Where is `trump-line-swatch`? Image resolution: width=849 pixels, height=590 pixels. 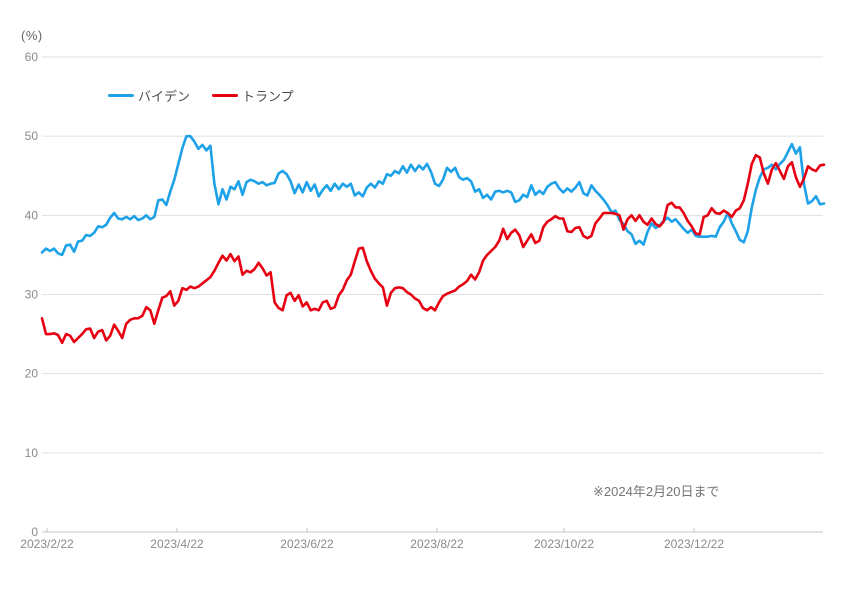
trump-line-swatch is located at coordinates (225, 95).